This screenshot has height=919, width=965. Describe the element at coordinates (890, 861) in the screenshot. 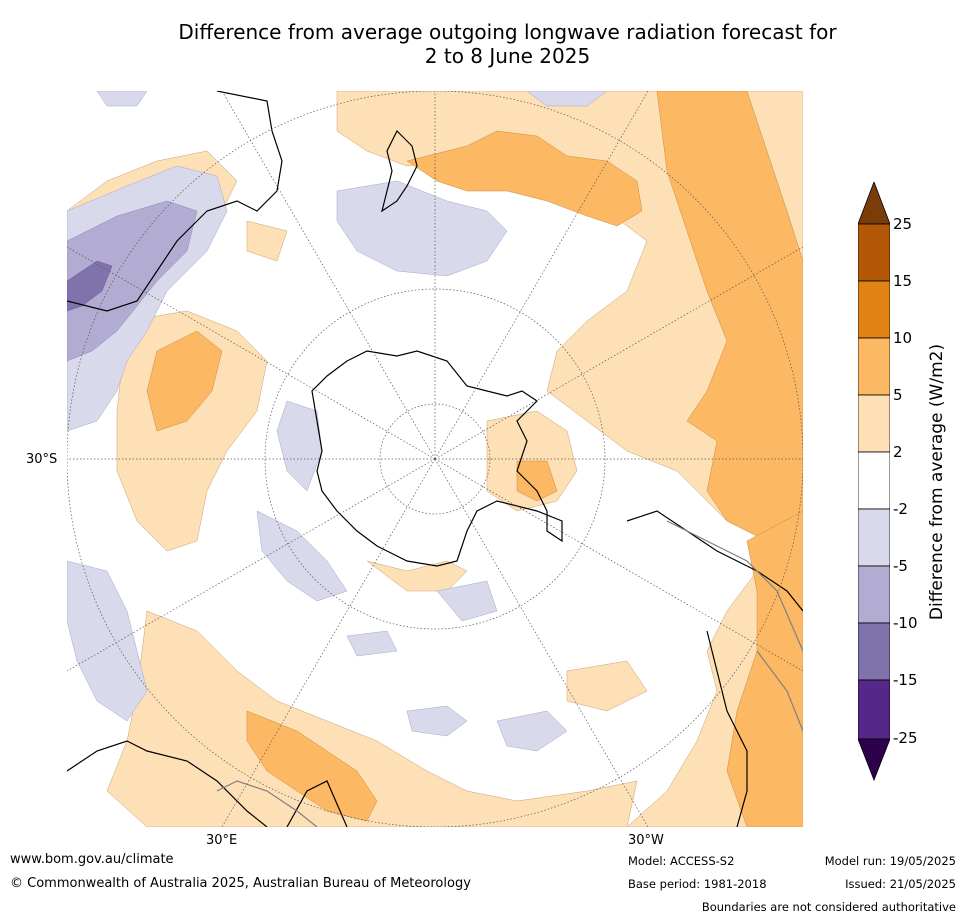

I see `model-run-text: Model run: 19/05/2025` at that location.